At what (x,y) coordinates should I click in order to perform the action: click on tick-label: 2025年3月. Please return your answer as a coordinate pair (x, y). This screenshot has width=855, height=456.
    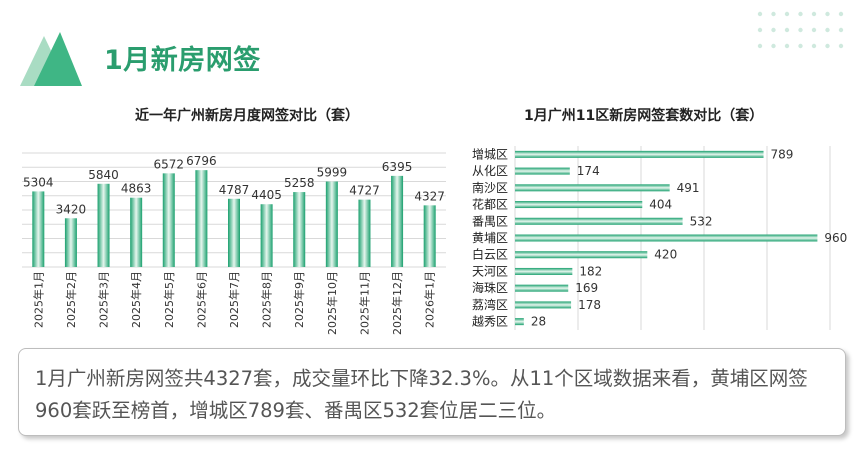
    Looking at the image, I should click on (104, 299).